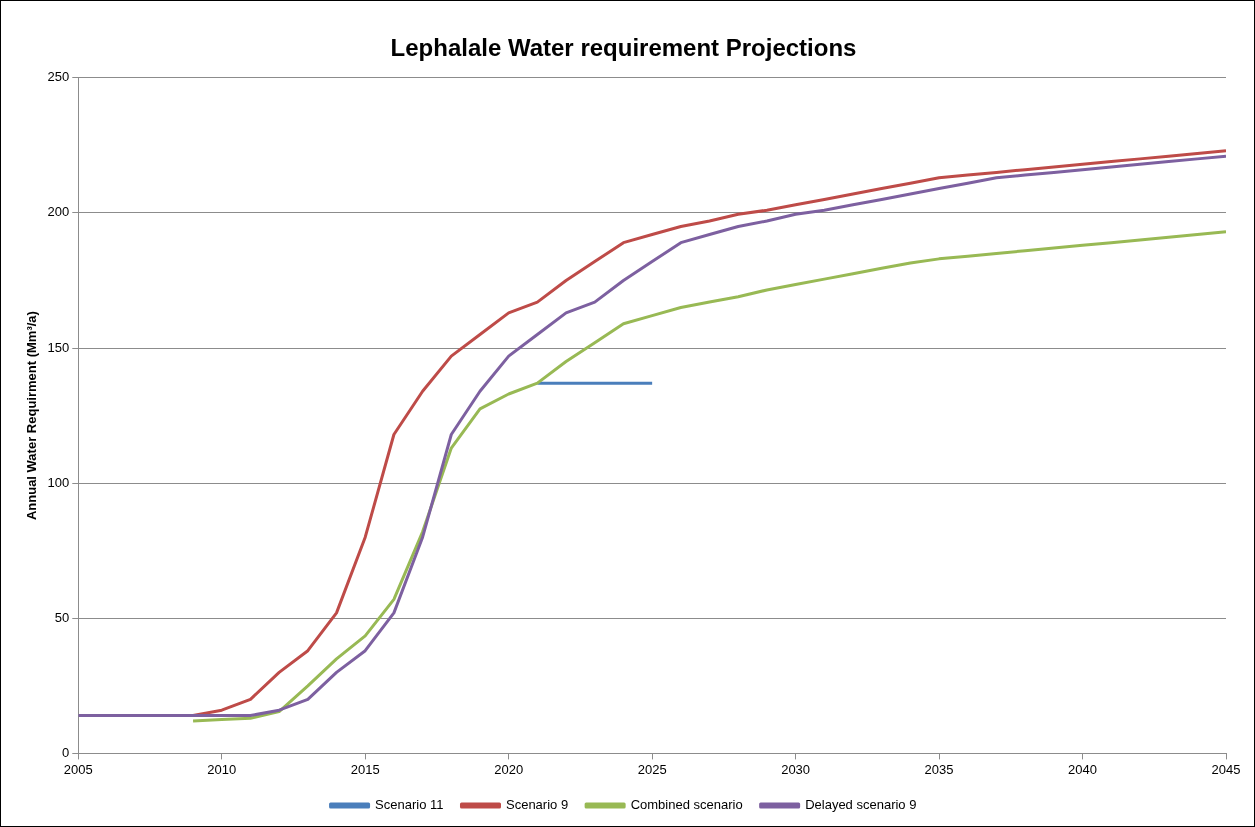  What do you see at coordinates (1082, 769) in the screenshot?
I see `x-tick-label: 2040` at bounding box center [1082, 769].